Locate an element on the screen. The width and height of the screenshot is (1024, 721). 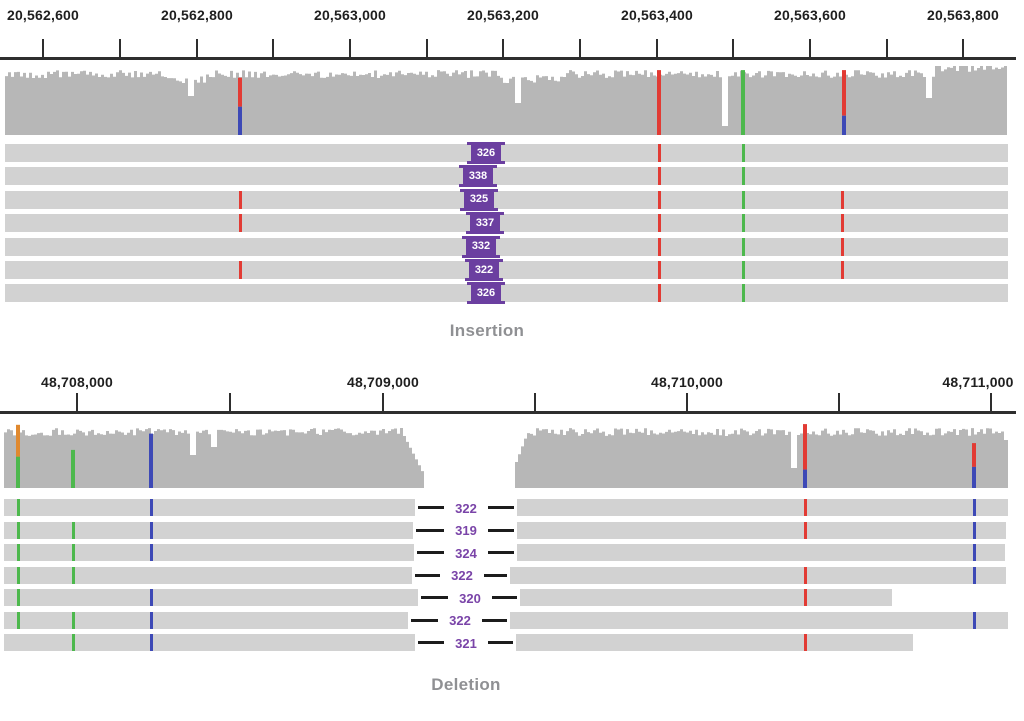
insertion-marker: 338 is located at coordinates (478, 176).